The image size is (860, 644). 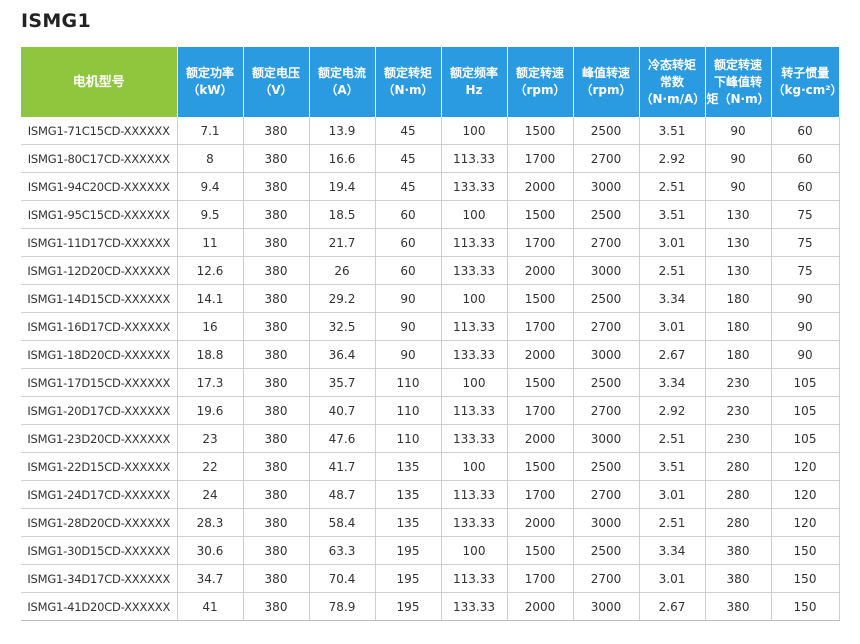 I want to click on column-header-line: （V）, so click(x=276, y=90).